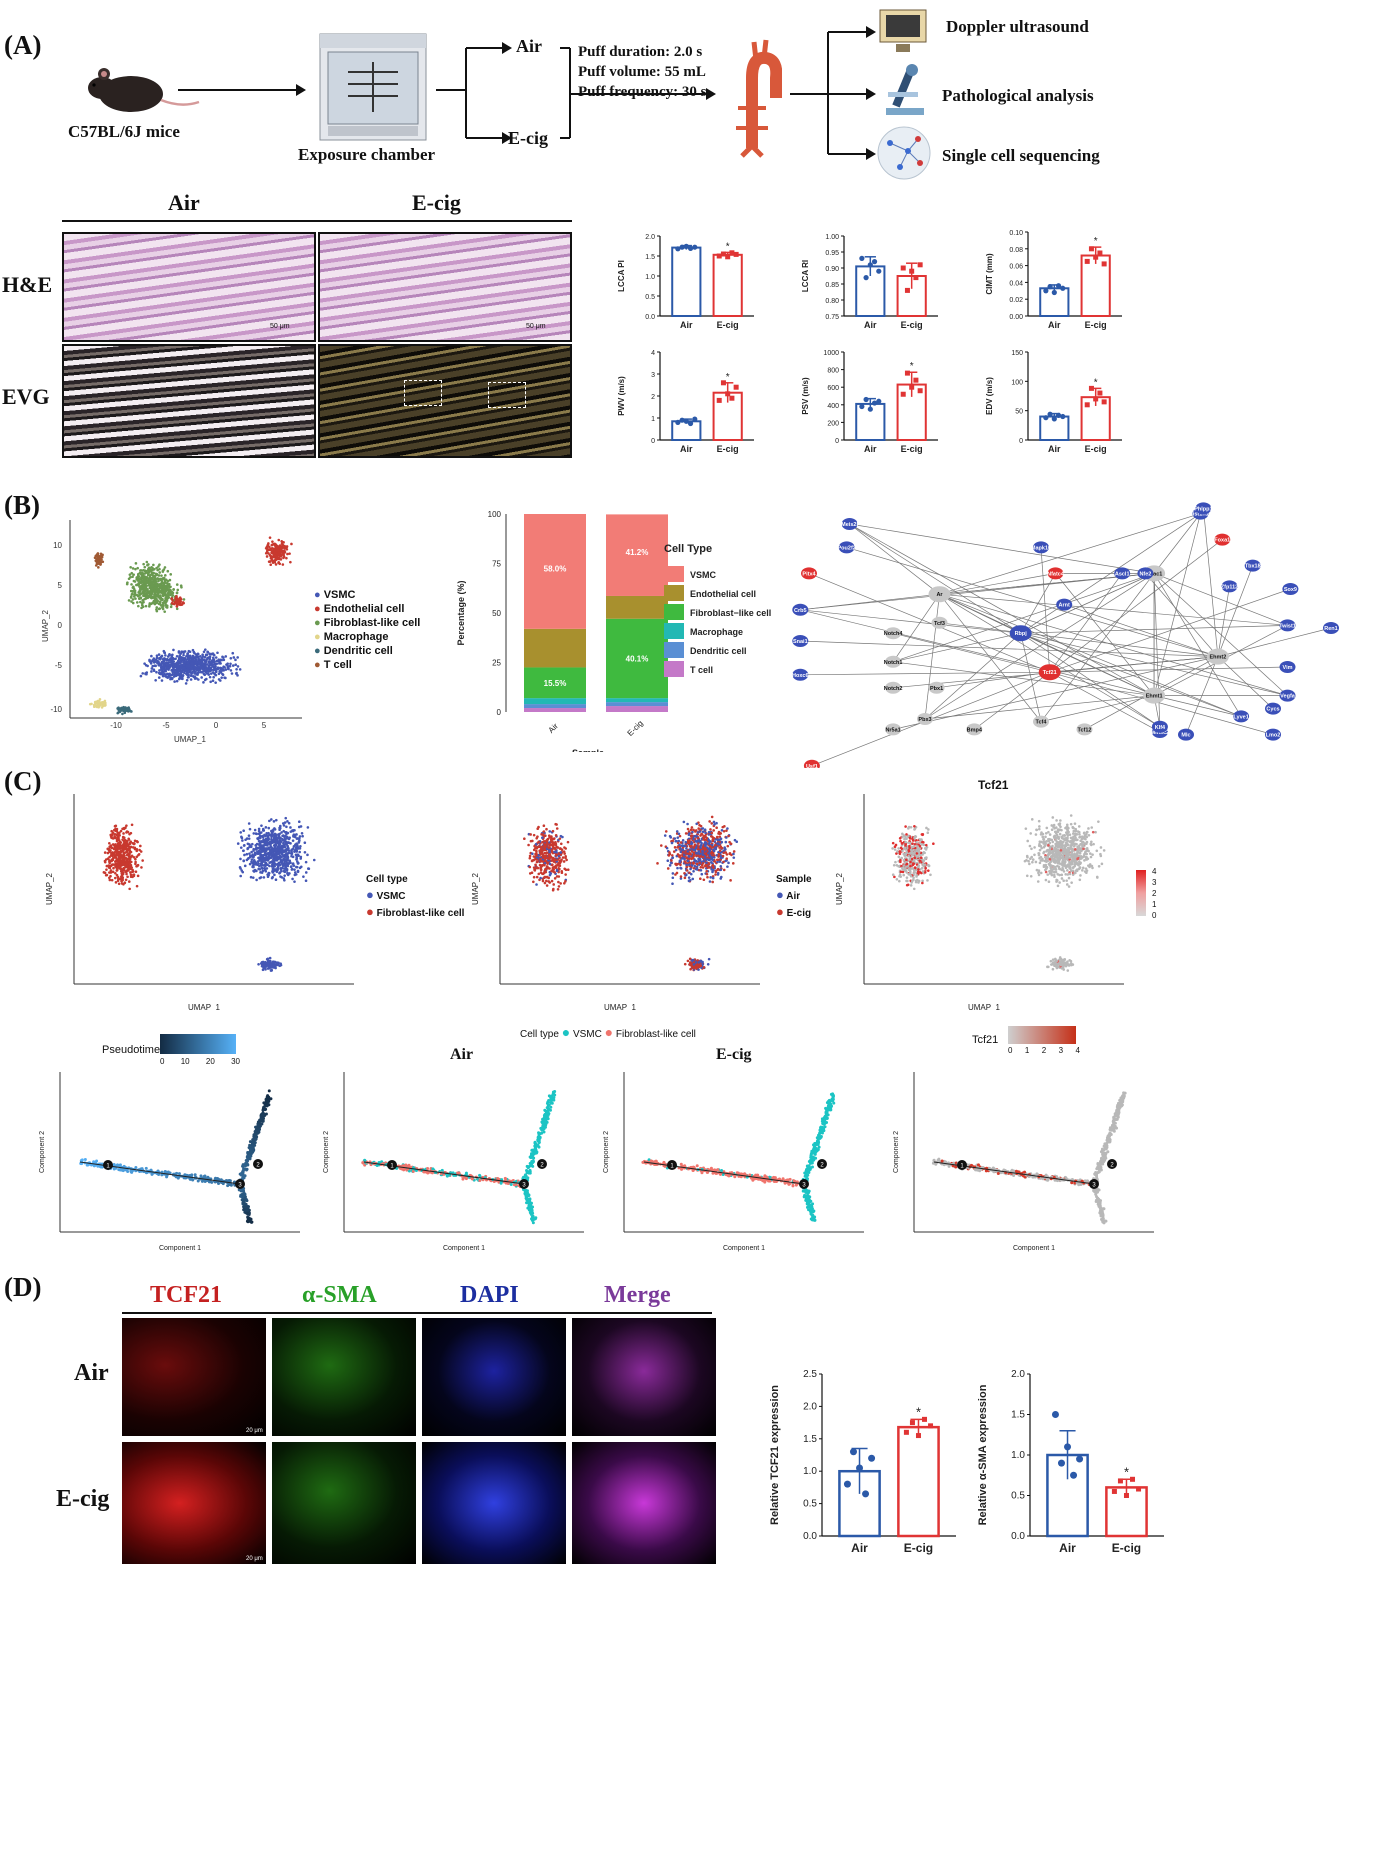 The width and height of the screenshot is (1383, 1868). Describe the element at coordinates (528, 138) in the screenshot. I see `group-ecig: E-cig` at that location.